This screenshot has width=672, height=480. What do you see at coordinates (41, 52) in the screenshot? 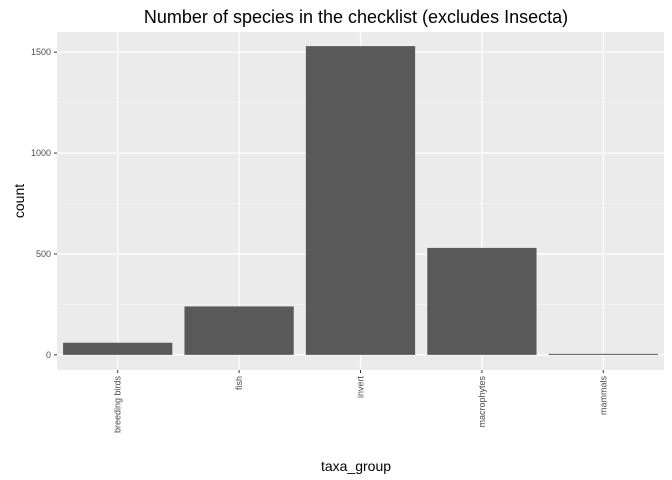
I see `y-tick-label: 1500` at bounding box center [41, 52].